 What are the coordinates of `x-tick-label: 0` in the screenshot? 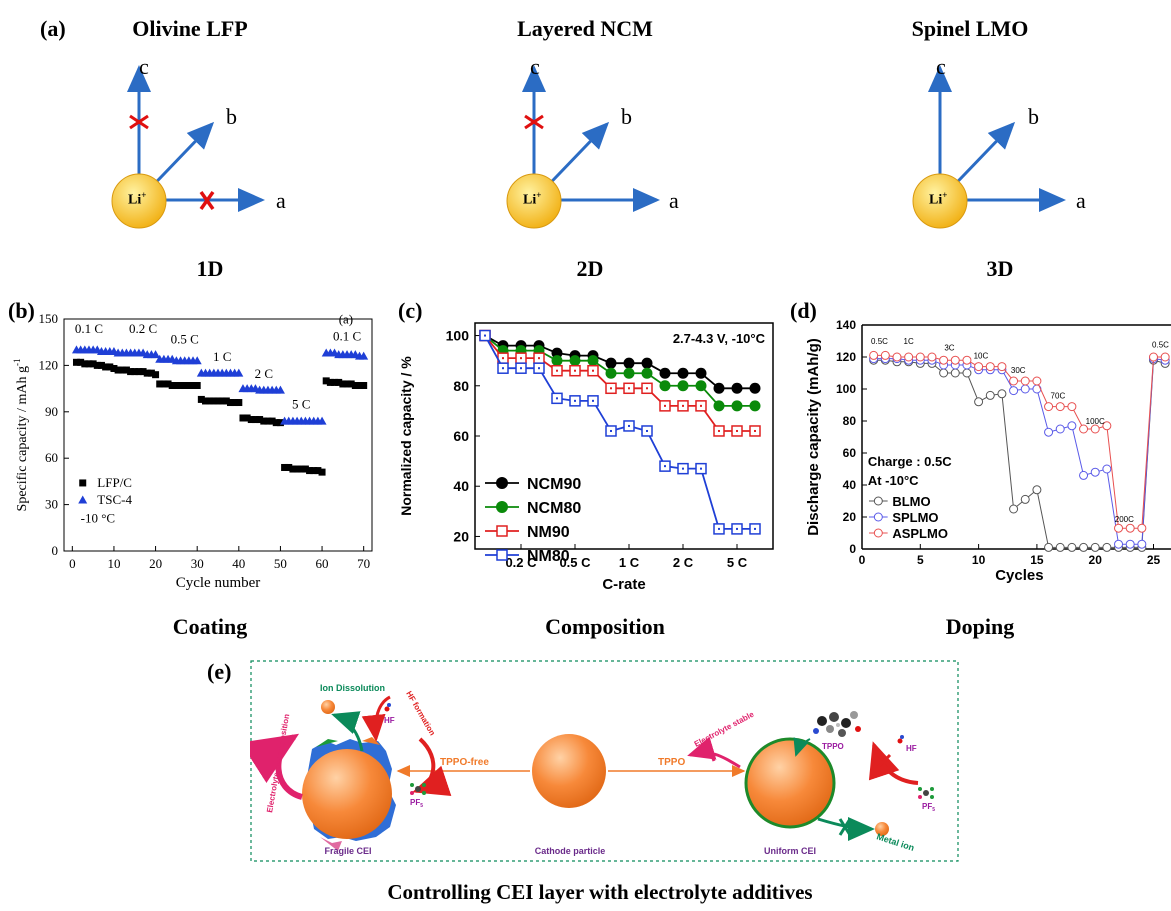 It's located at (72, 563).